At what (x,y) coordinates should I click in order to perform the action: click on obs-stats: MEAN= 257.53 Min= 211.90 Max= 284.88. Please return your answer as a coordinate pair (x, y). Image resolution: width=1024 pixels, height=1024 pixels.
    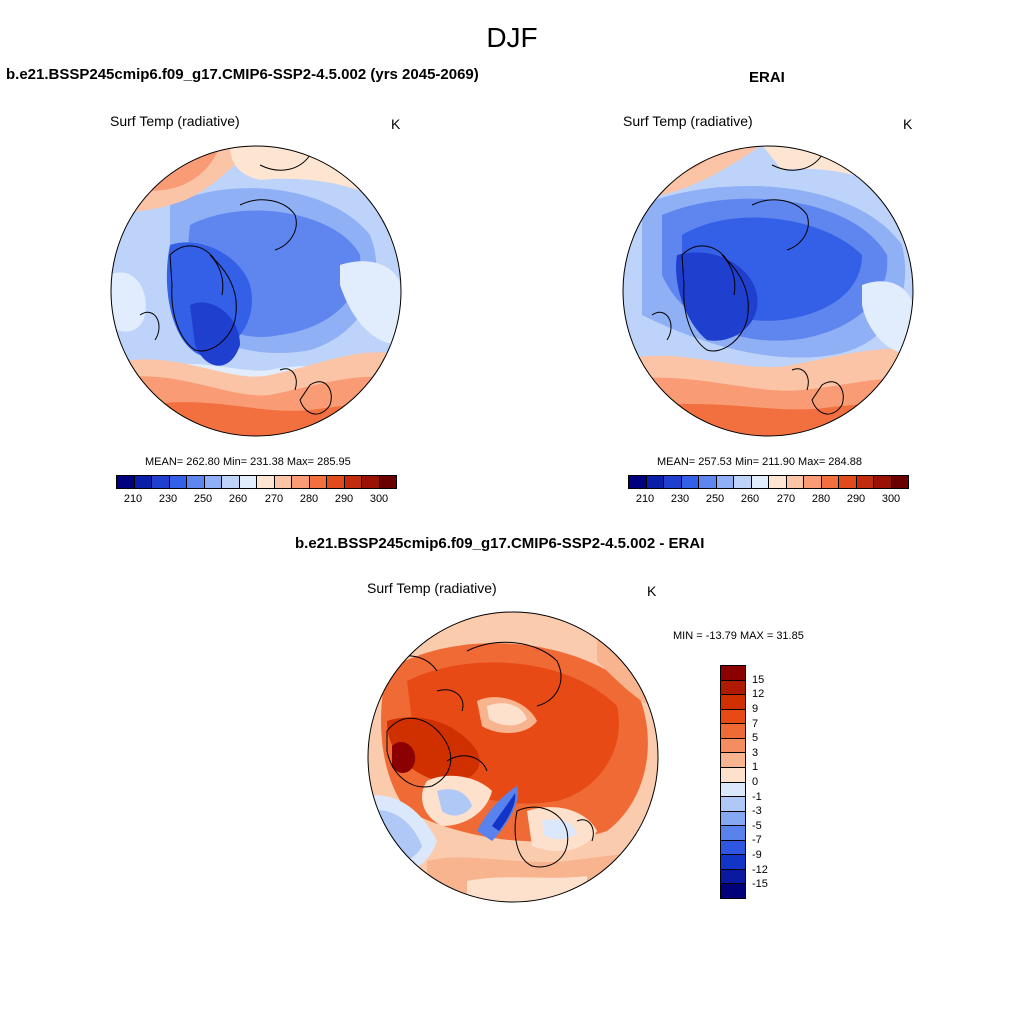
    Looking at the image, I should click on (759, 462).